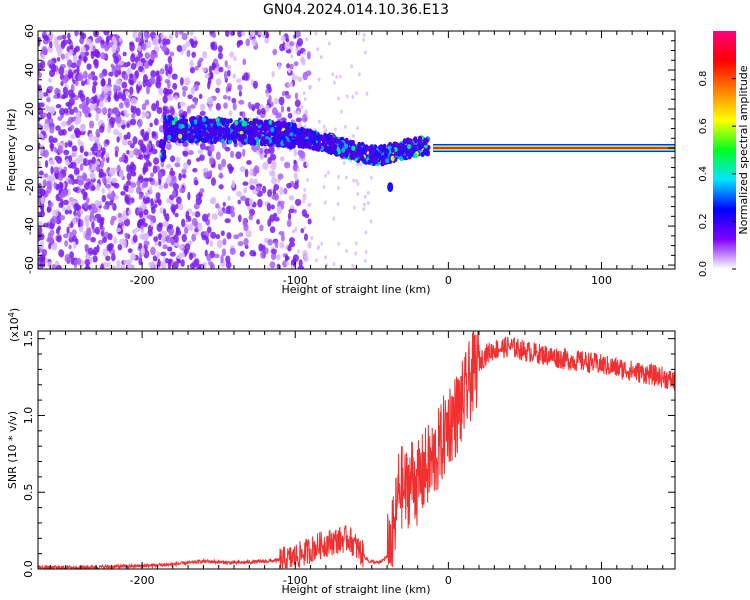 This screenshot has width=750, height=600. I want to click on snr-ylabel: SNR (10 * v/v), so click(12, 450).